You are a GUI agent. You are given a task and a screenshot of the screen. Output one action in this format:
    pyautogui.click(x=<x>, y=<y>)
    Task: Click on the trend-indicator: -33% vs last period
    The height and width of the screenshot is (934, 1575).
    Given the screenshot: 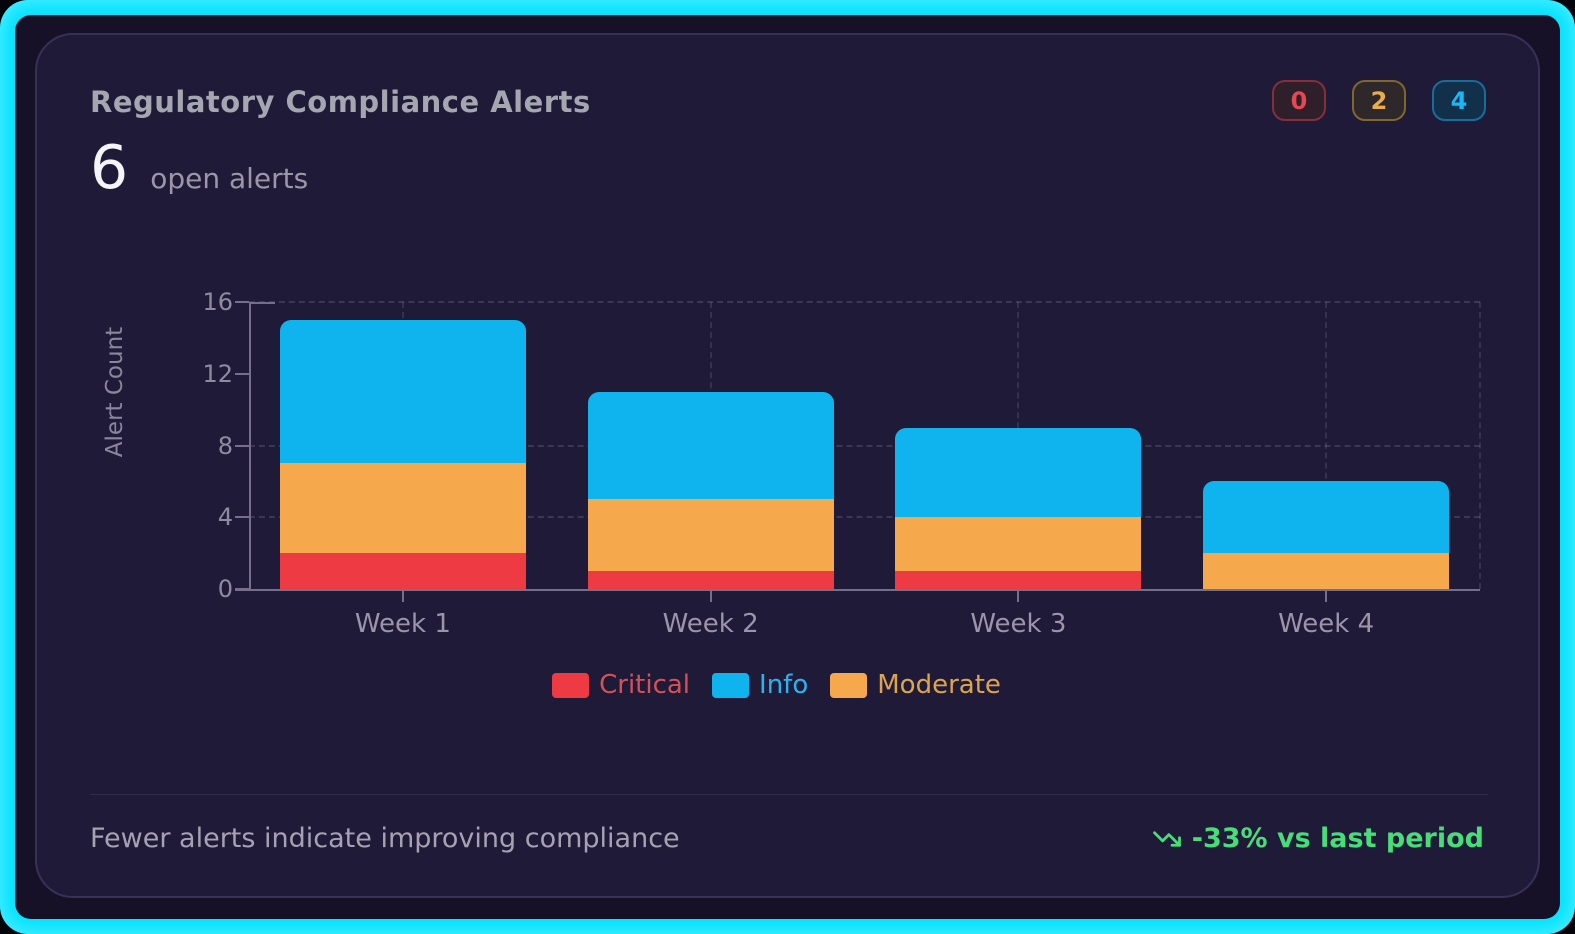 What is the action you would take?
    pyautogui.click(x=1318, y=838)
    